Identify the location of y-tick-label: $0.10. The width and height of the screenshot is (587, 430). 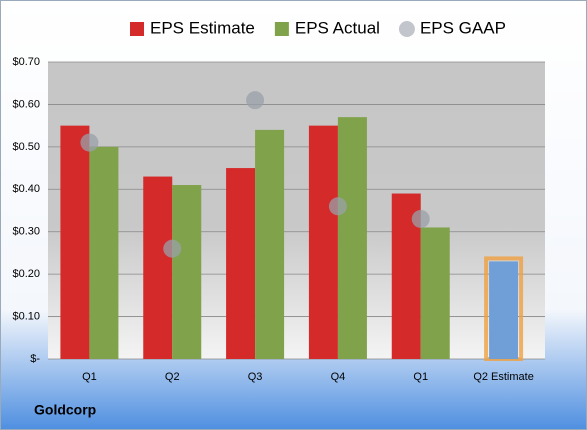
(26, 316).